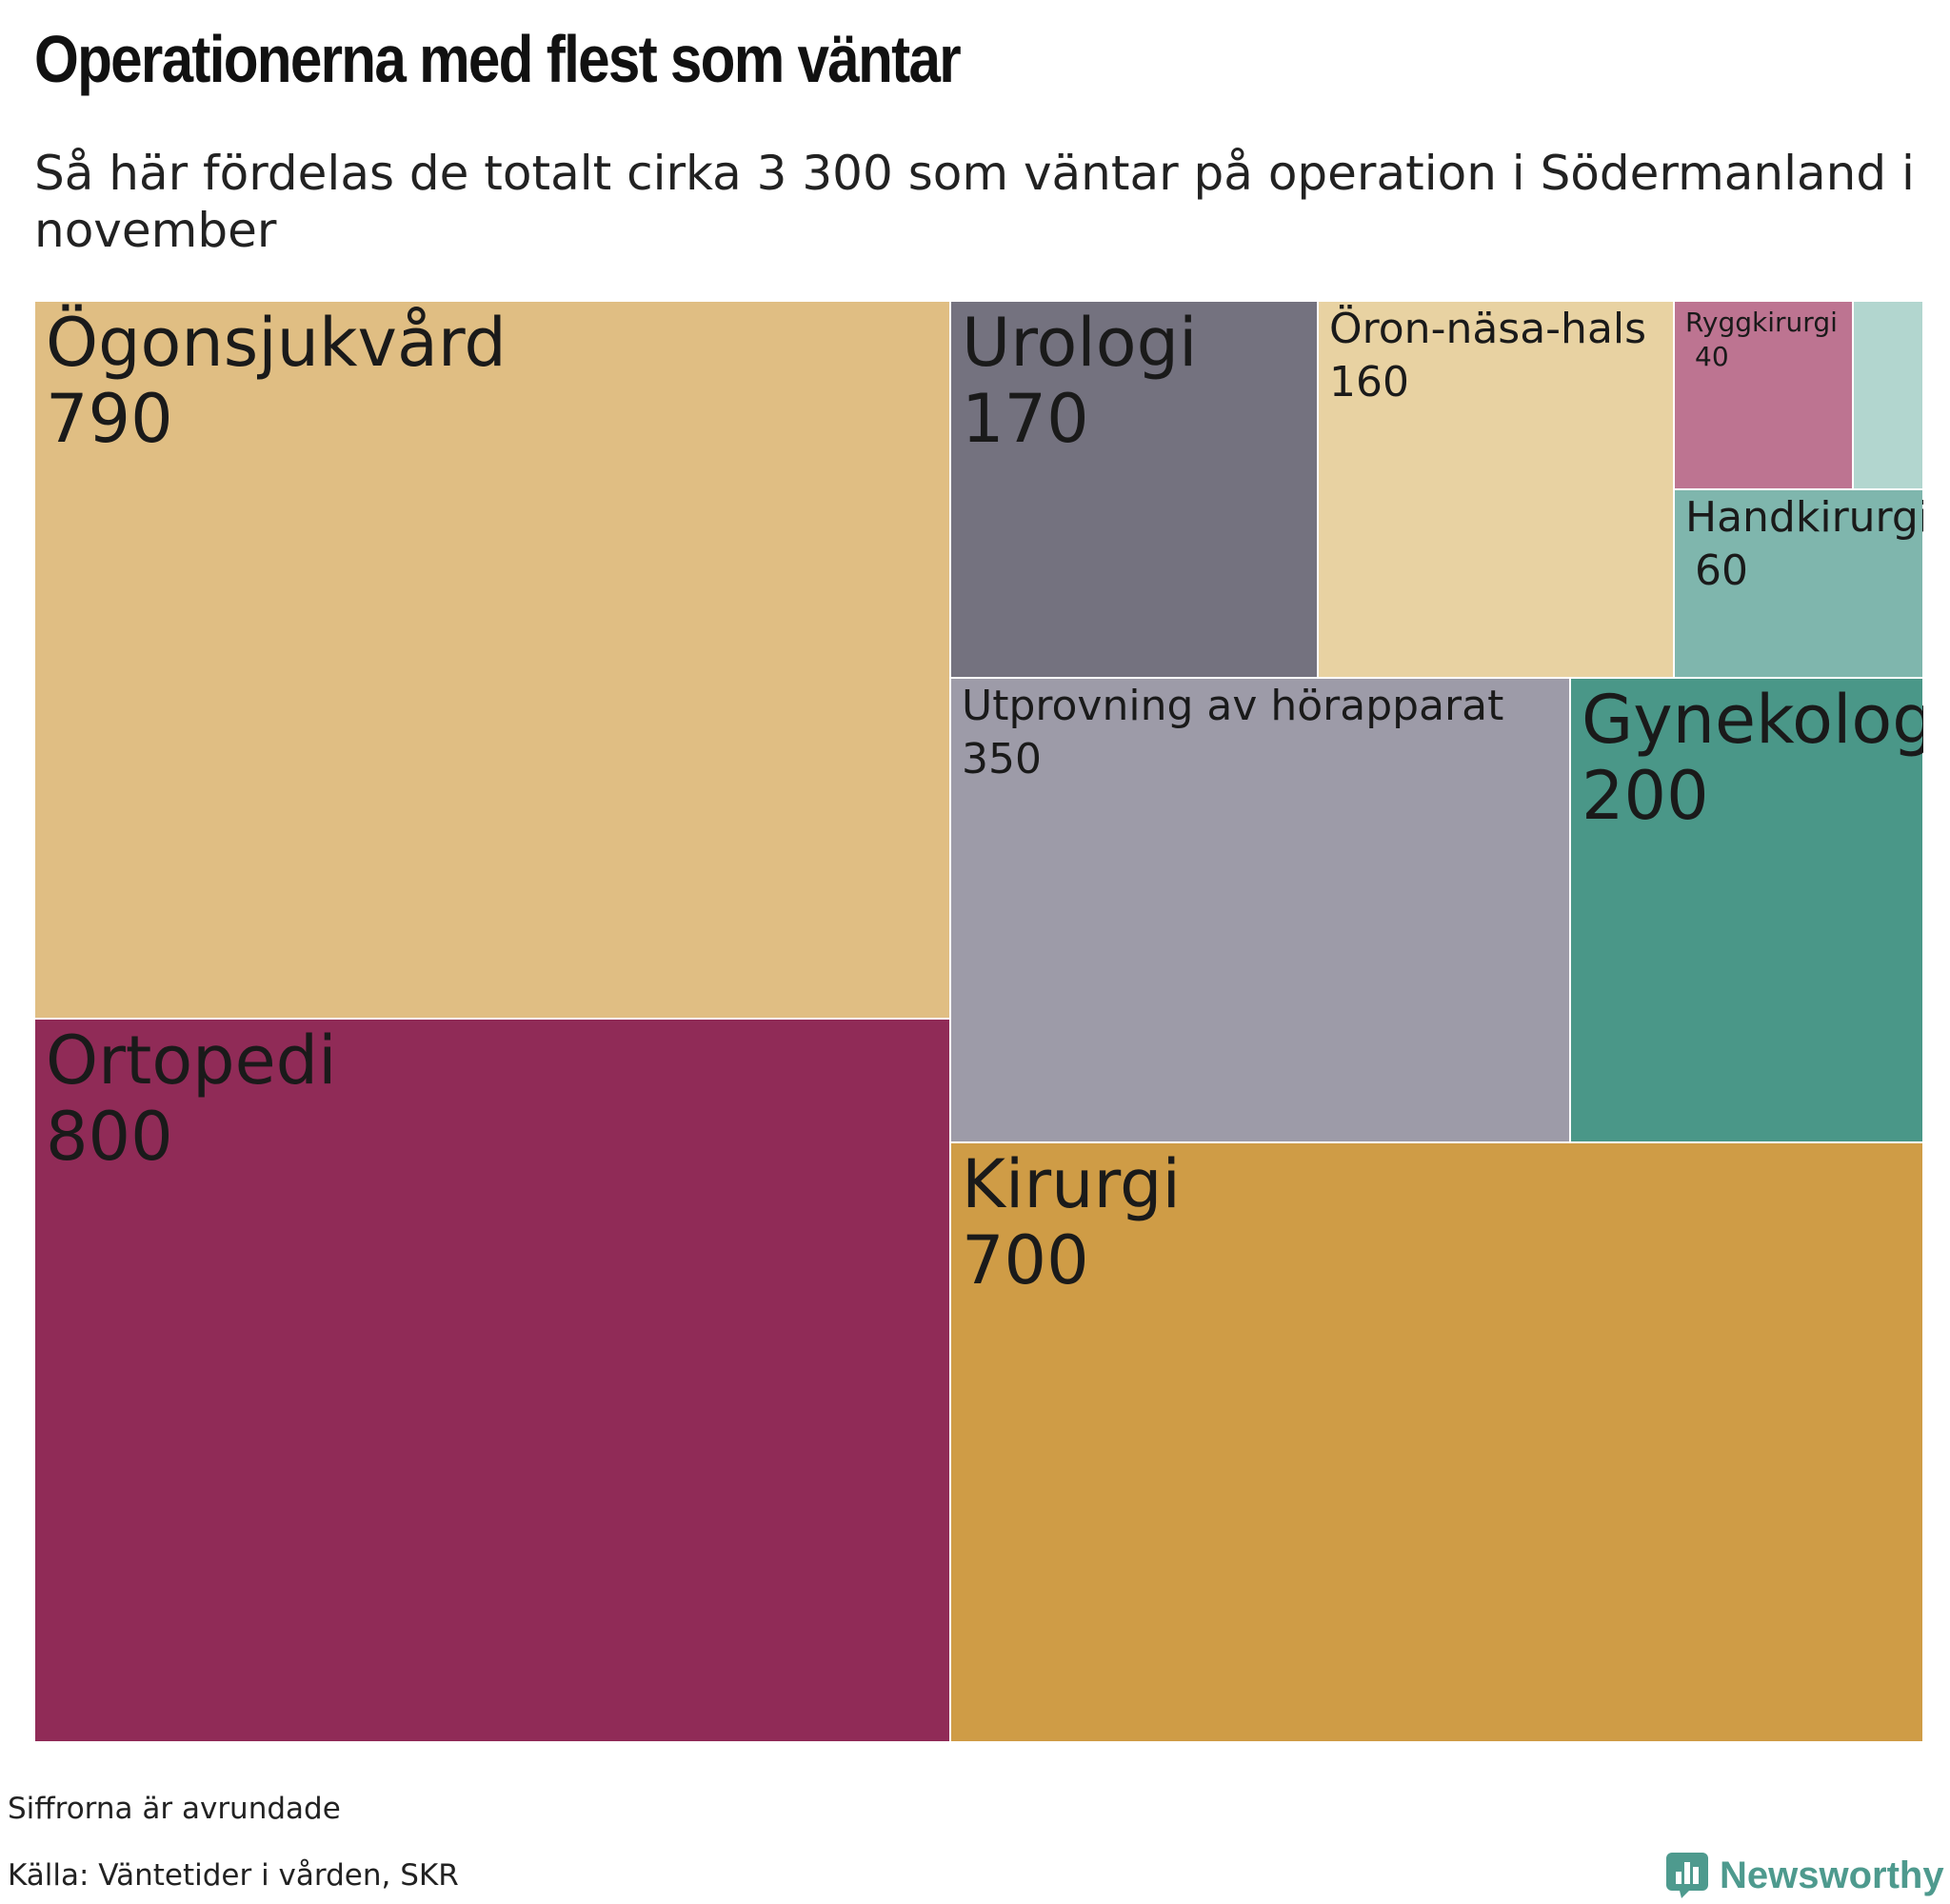 The width and height of the screenshot is (1950, 1904). What do you see at coordinates (1887, 395) in the screenshot?
I see `tile-ovrigt` at bounding box center [1887, 395].